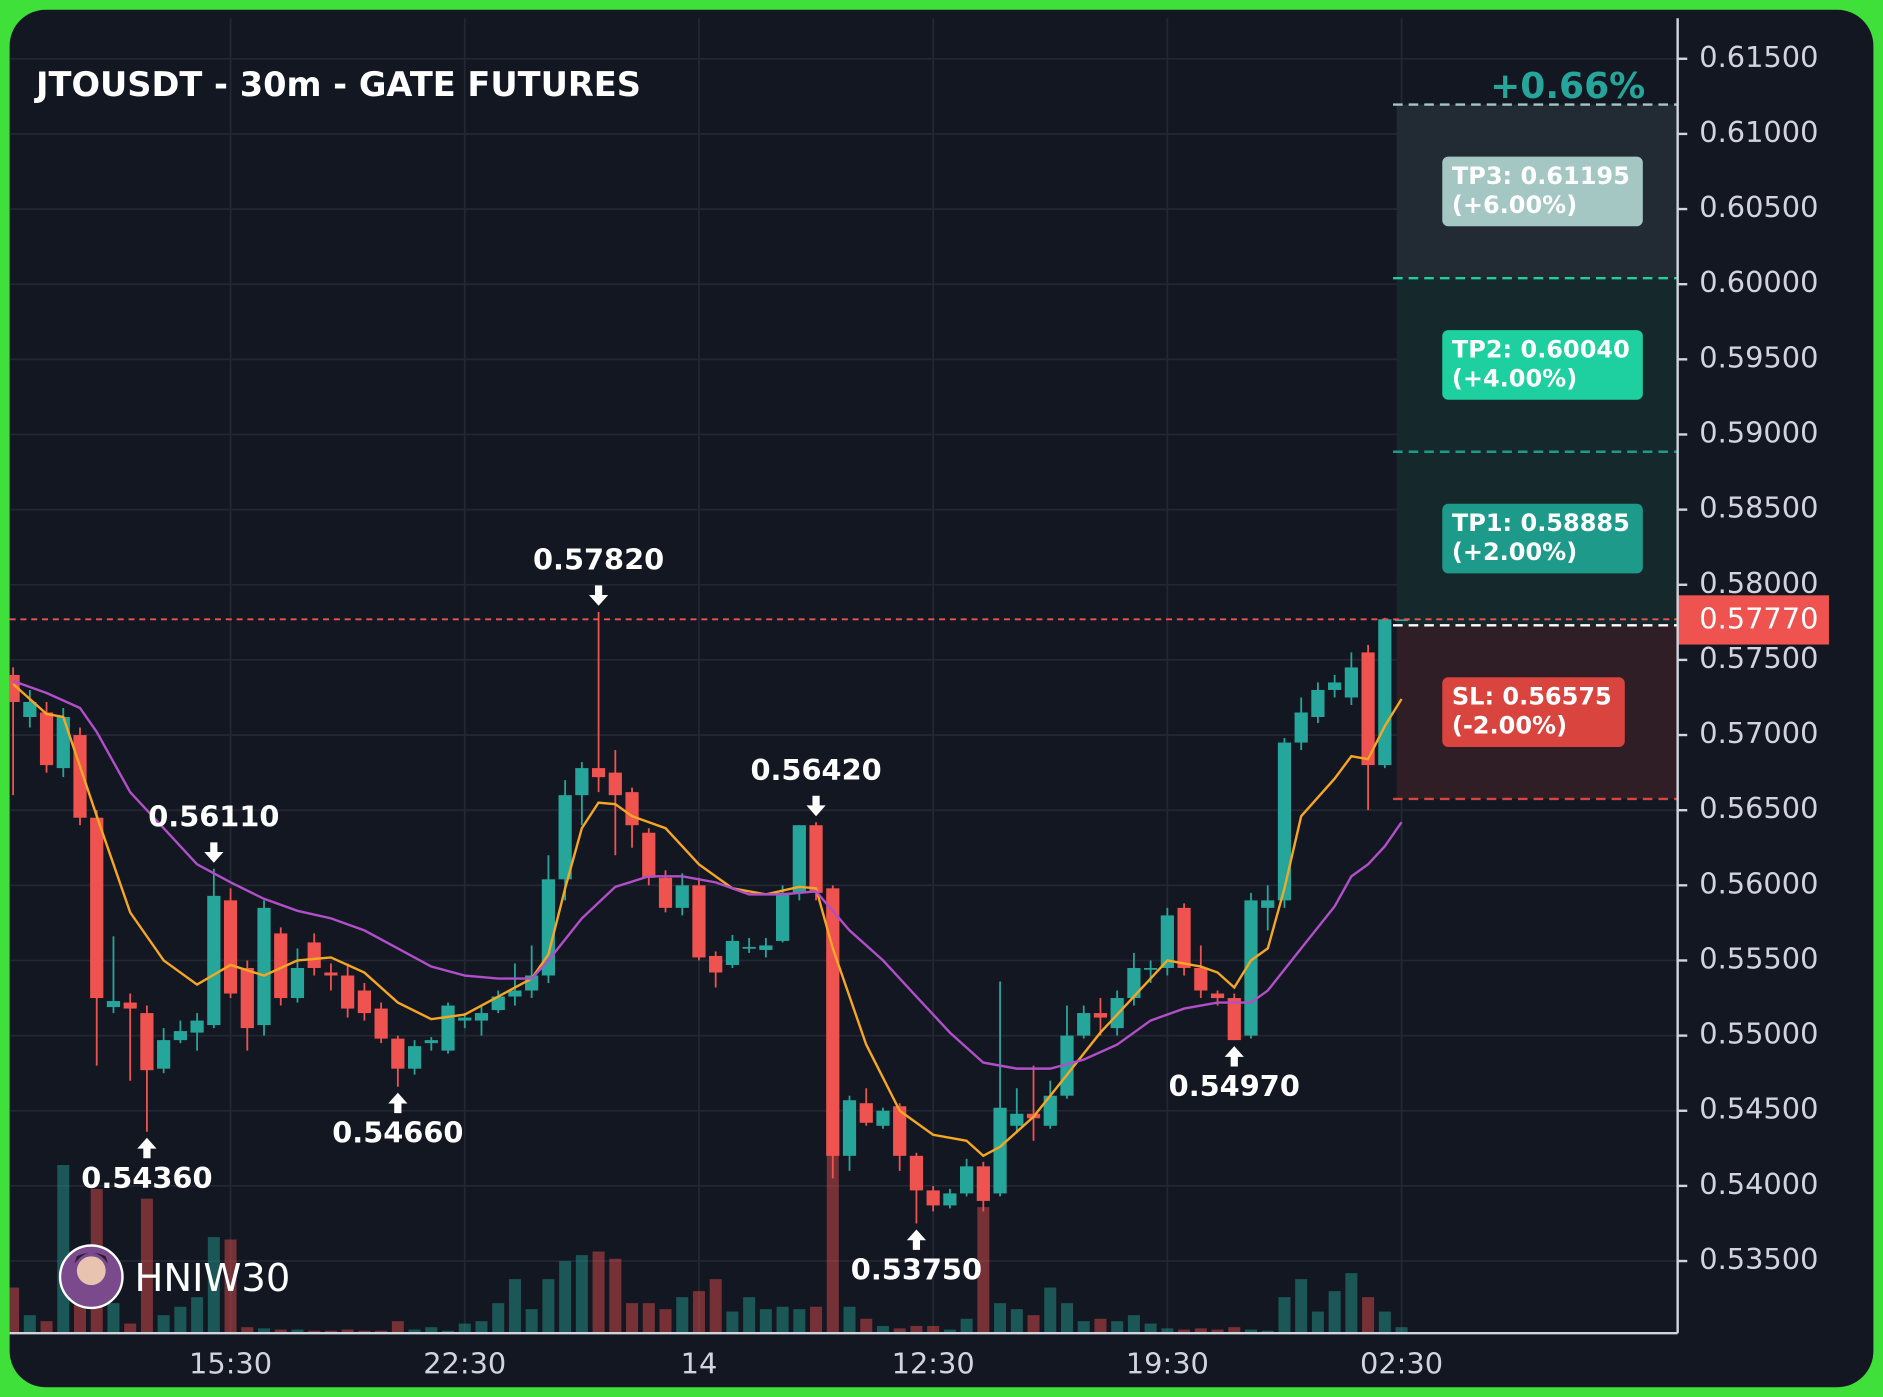 Image resolution: width=1883 pixels, height=1397 pixels. What do you see at coordinates (1758, 658) in the screenshot?
I see `y-tick-label: 0.57500` at bounding box center [1758, 658].